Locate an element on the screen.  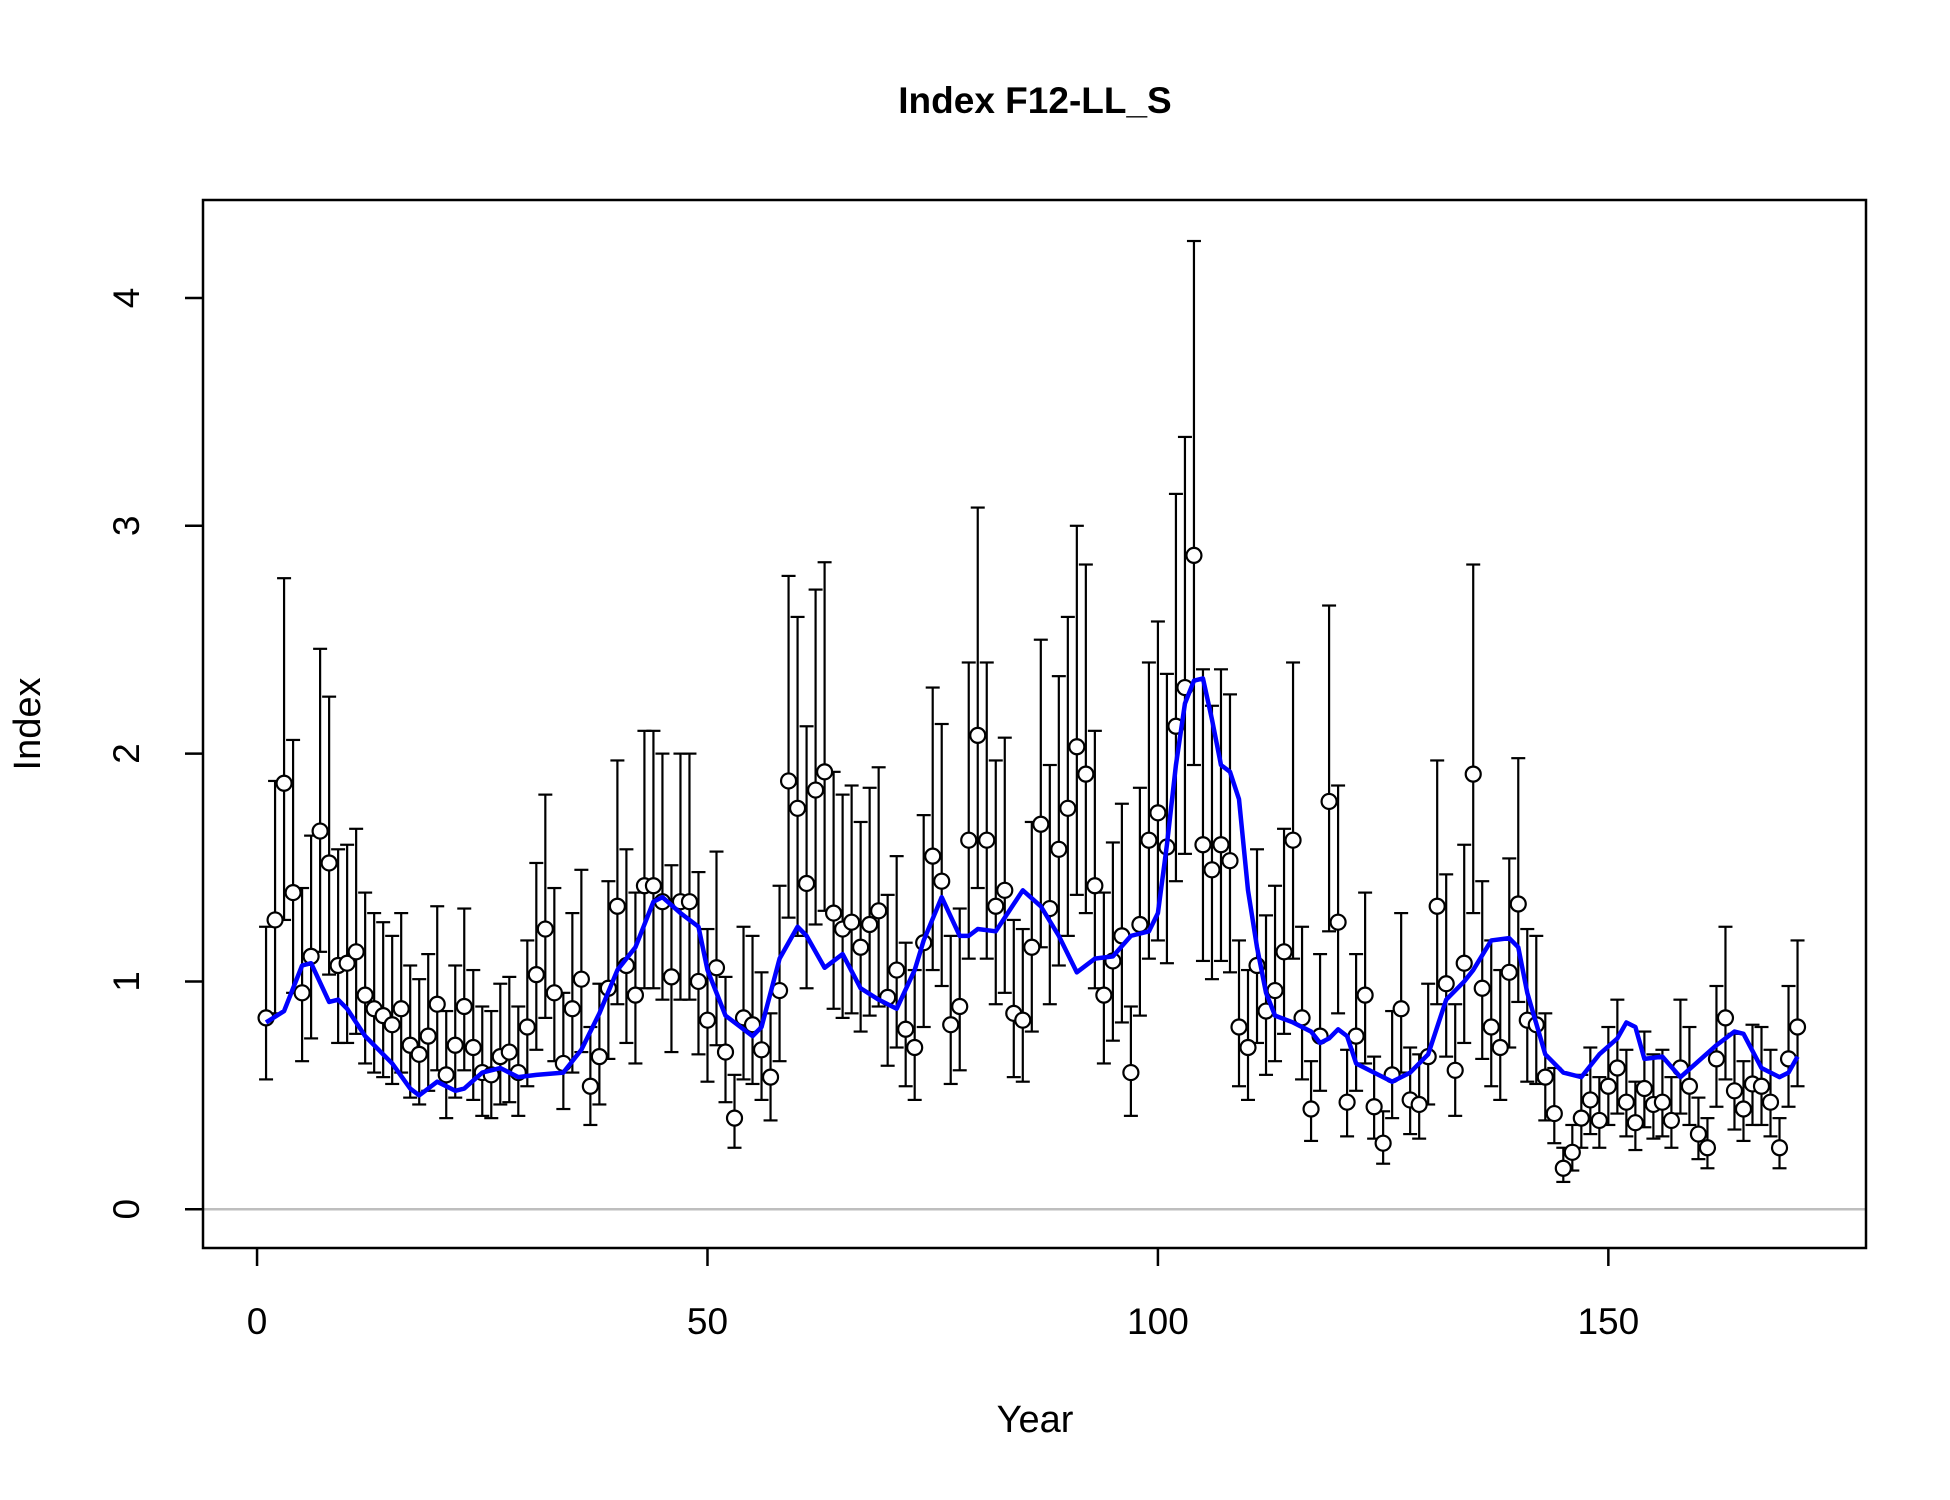
y-tick-label: 3 is located at coordinates (126, 526).